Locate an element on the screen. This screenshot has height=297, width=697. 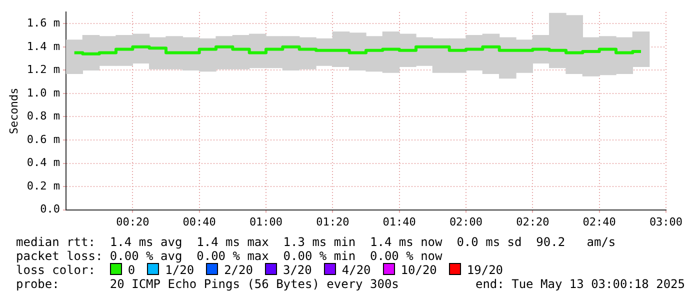
legend-label: 19/20 is located at coordinates (485, 270).